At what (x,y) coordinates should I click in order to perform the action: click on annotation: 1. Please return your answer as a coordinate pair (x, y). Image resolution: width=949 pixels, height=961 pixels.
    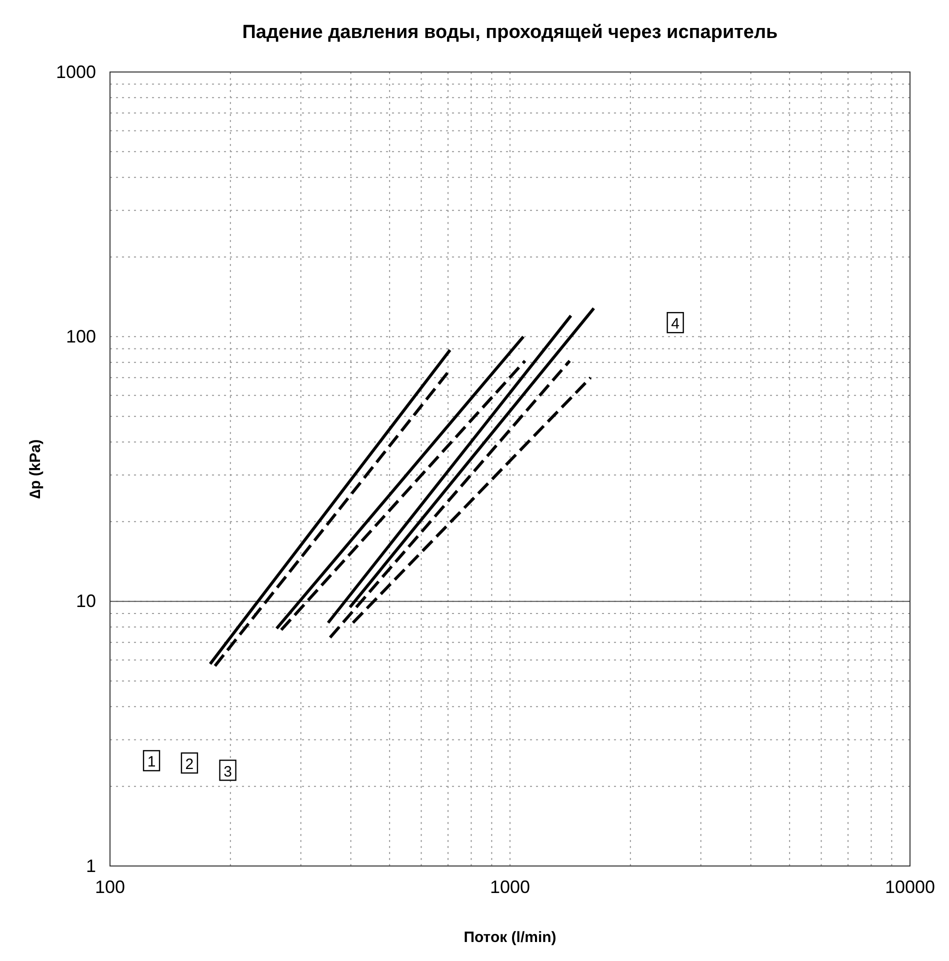
    Looking at the image, I should click on (151, 762).